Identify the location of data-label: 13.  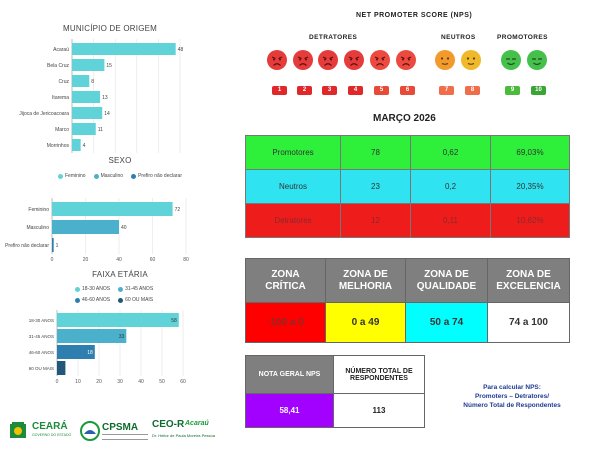
(105, 98).